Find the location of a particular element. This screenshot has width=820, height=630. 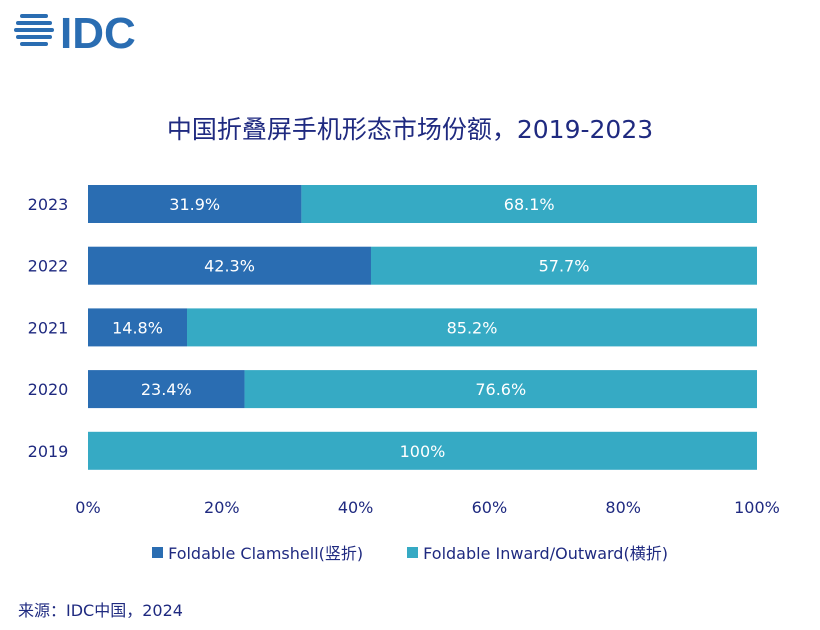

x-tick-label: 60% is located at coordinates (490, 507).